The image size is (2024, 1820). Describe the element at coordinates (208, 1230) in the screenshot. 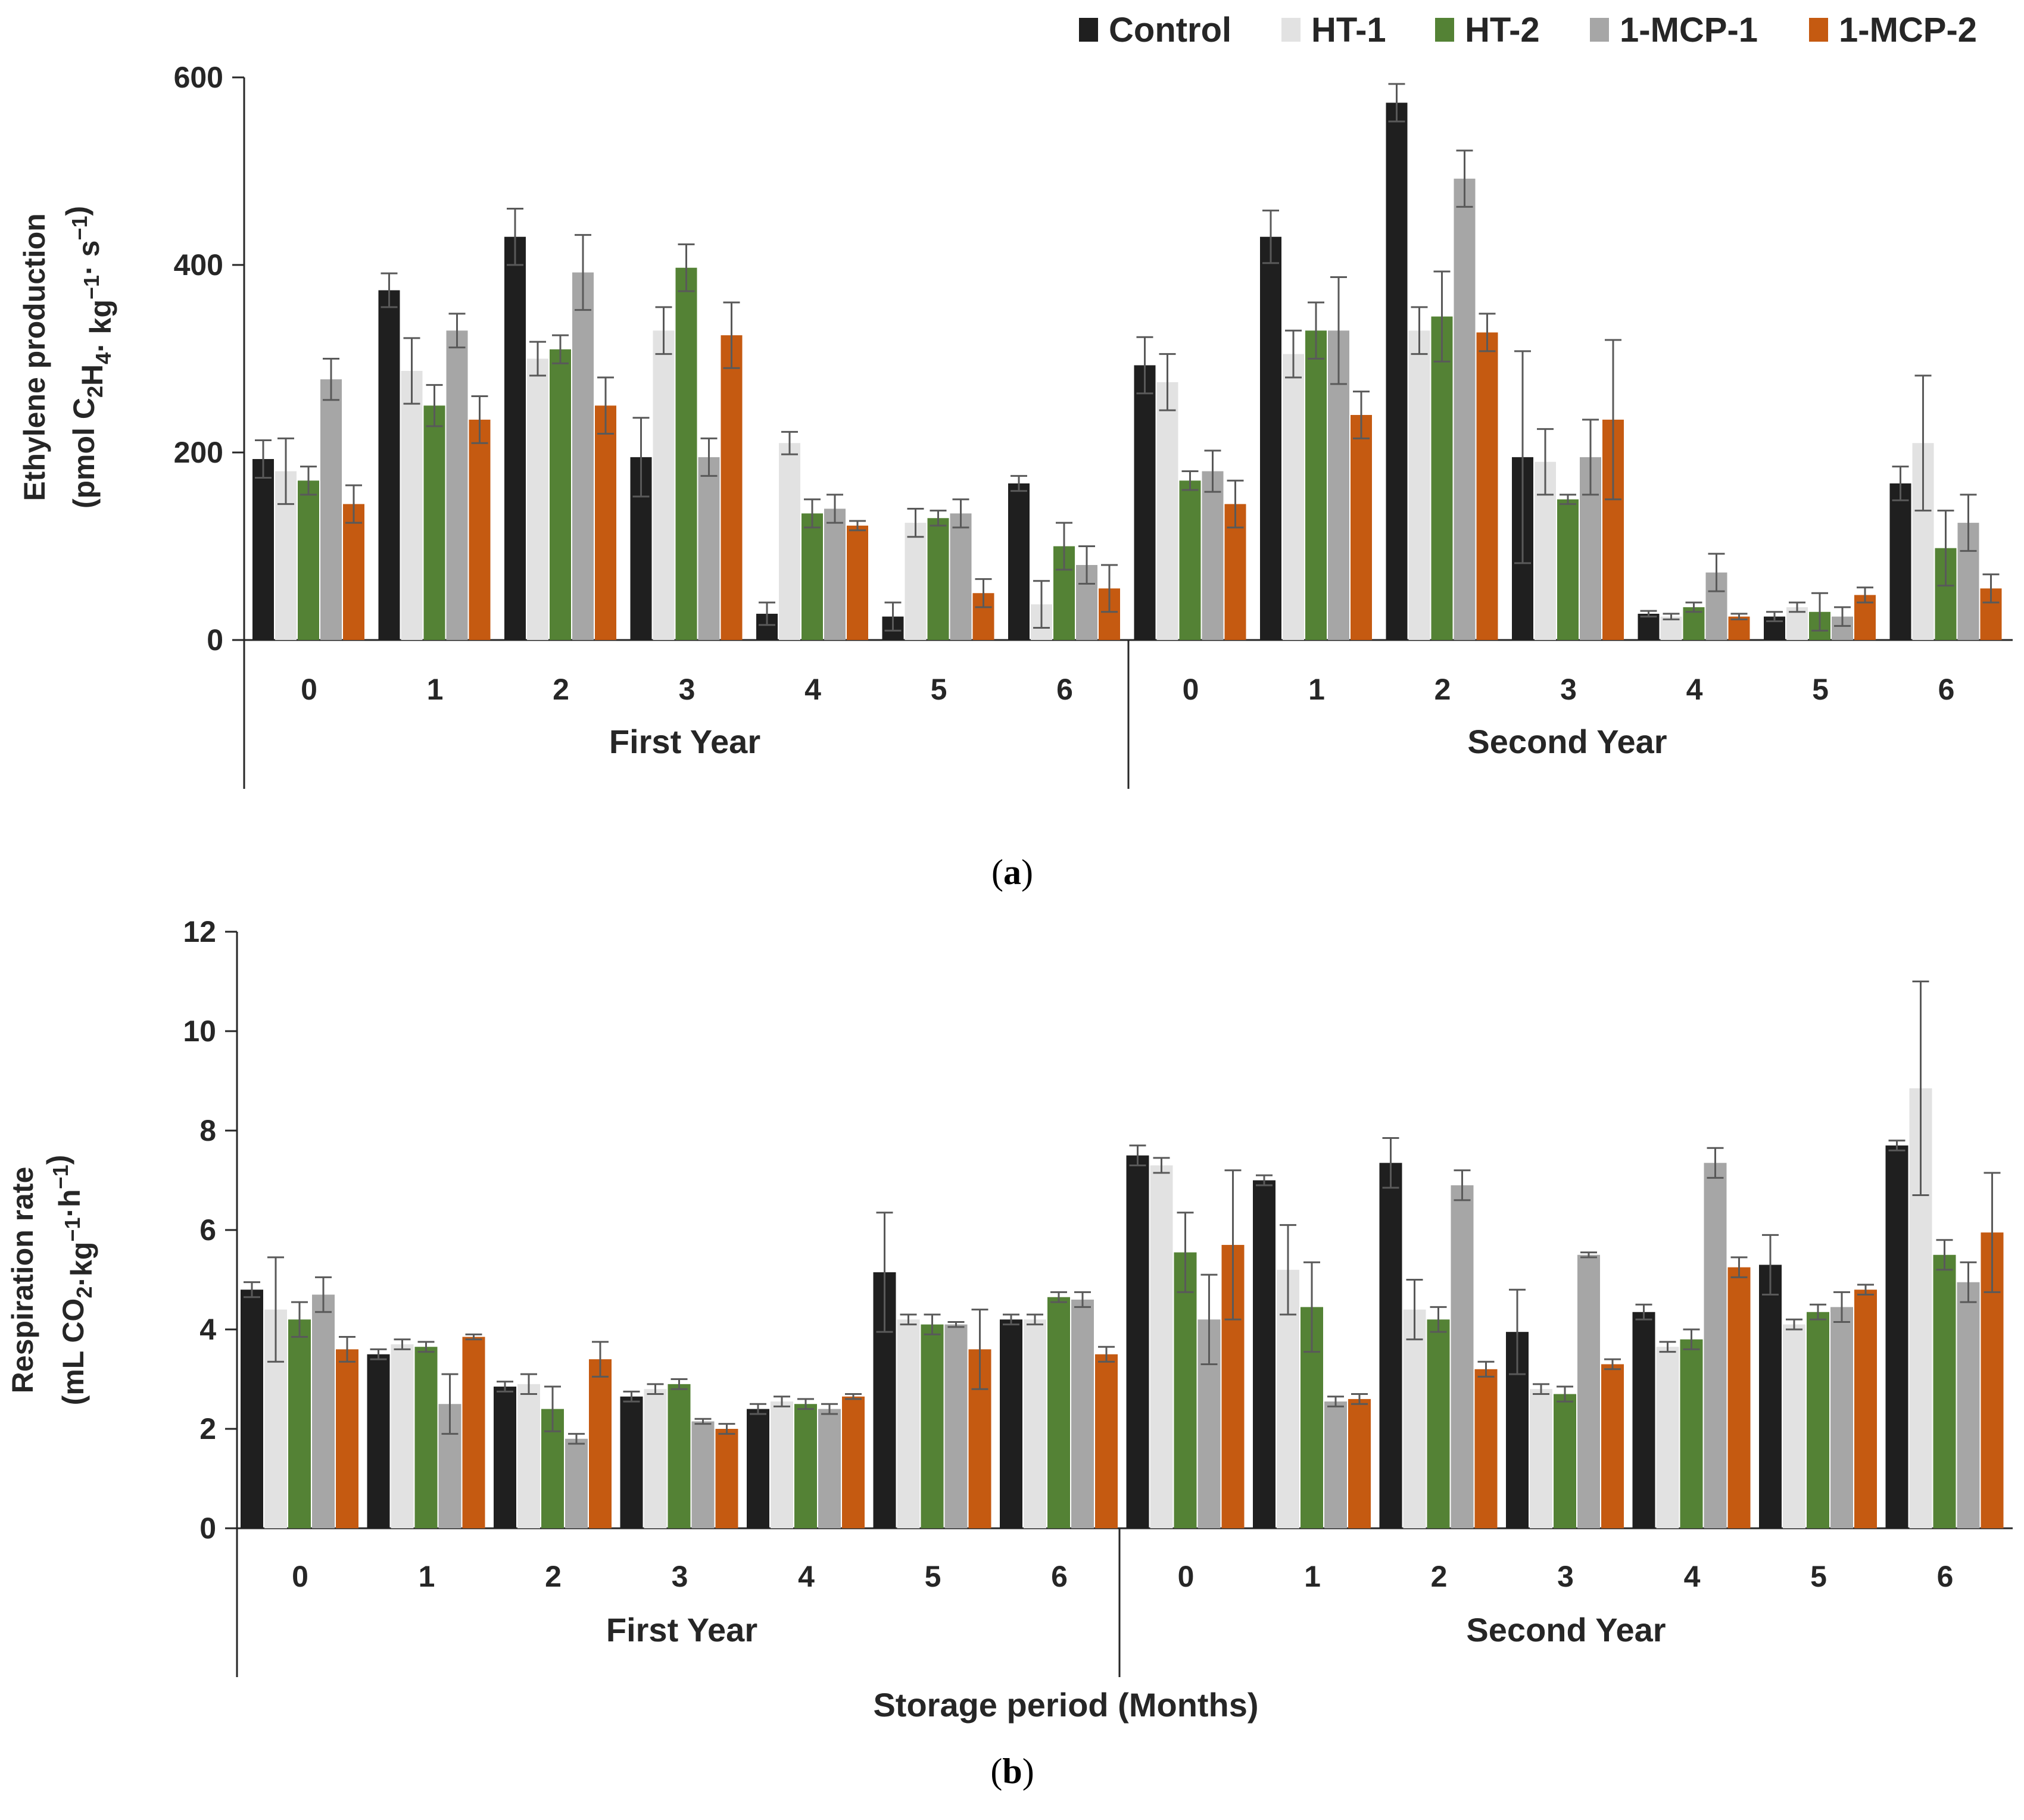

I see `y-tick-label: 6` at that location.